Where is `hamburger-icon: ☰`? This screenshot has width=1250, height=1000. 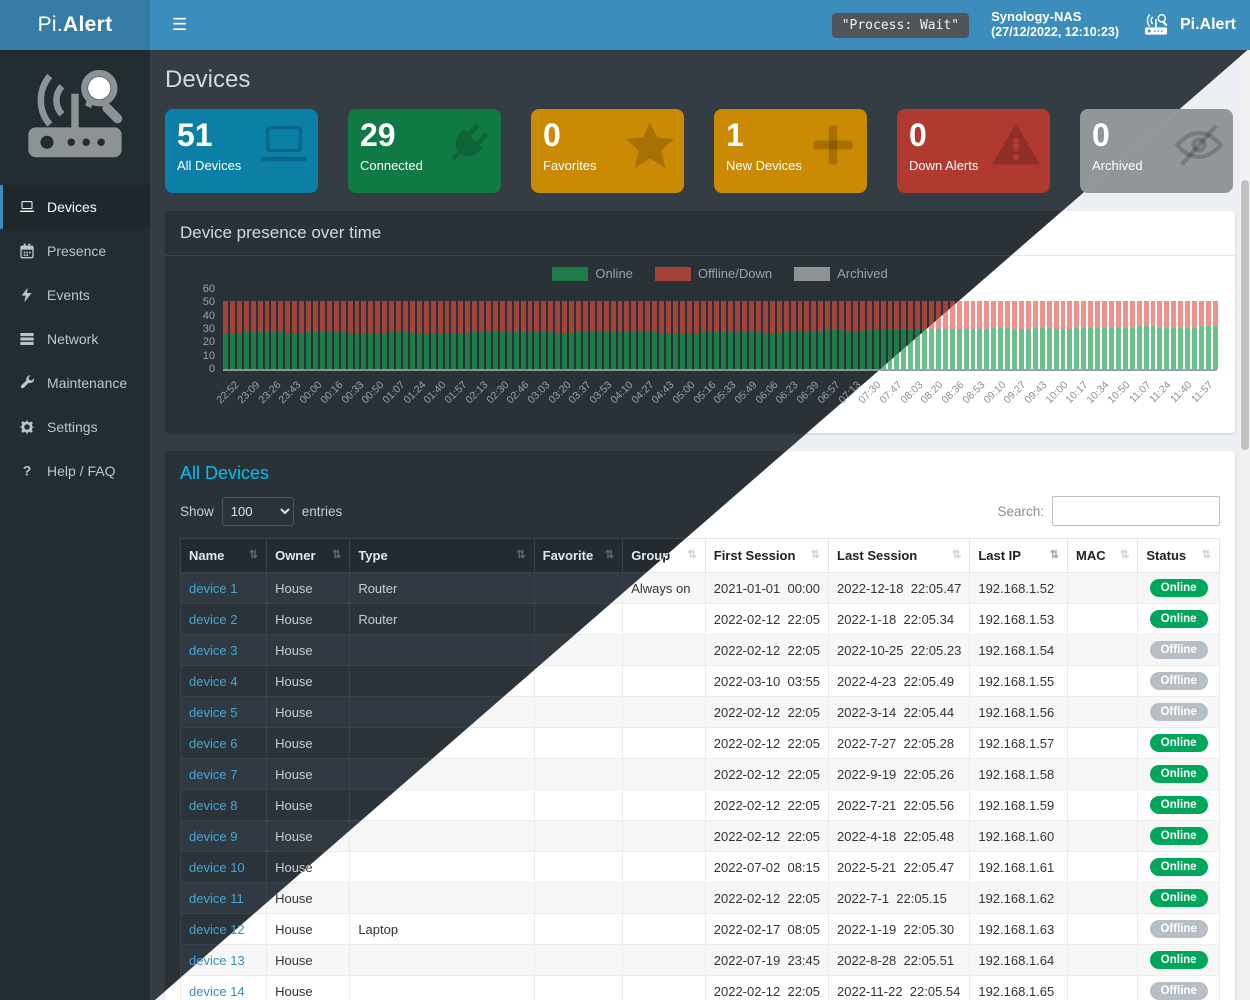 hamburger-icon: ☰ is located at coordinates (180, 24).